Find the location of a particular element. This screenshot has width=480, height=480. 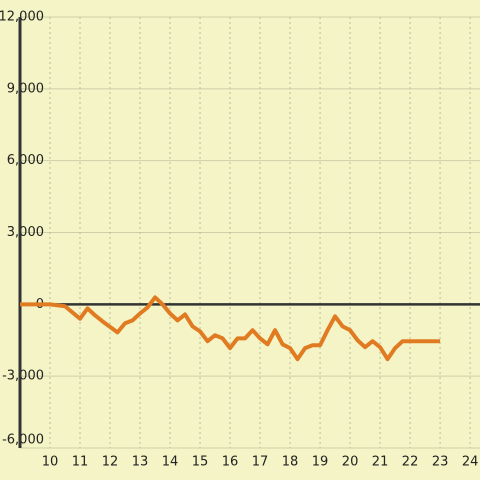

x-tick-label: 12 is located at coordinates (110, 462).